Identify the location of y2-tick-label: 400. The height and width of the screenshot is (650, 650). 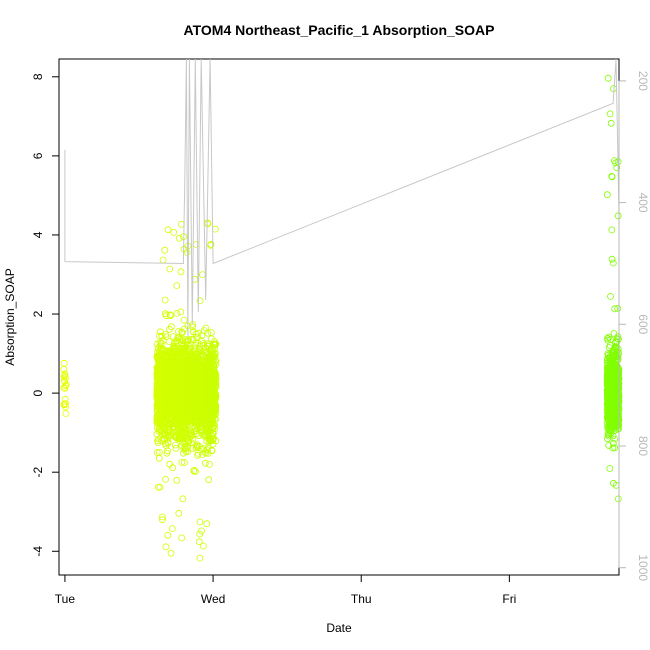
(643, 203).